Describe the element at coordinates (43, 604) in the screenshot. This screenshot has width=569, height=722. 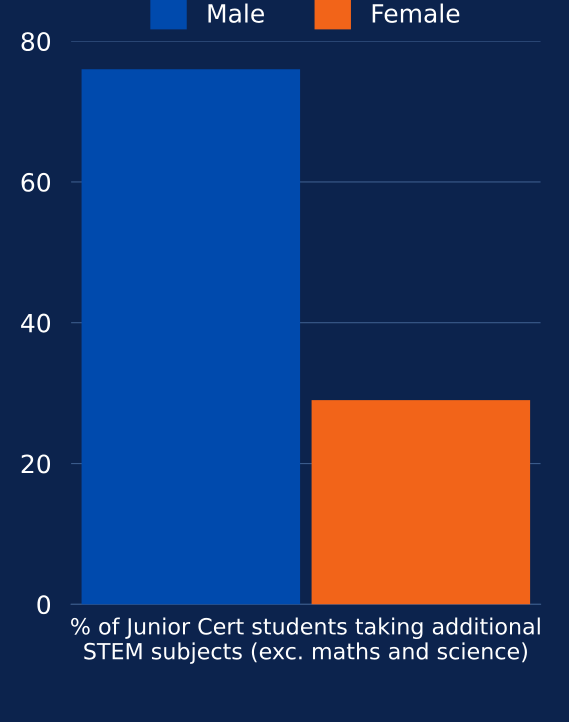
I see `y-tick-label: 0` at that location.